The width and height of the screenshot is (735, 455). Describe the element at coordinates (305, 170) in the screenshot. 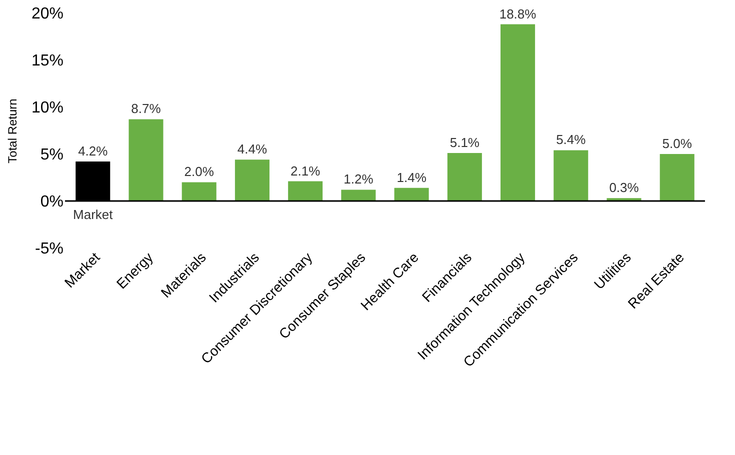

I see `data-label: 2.1%` at that location.